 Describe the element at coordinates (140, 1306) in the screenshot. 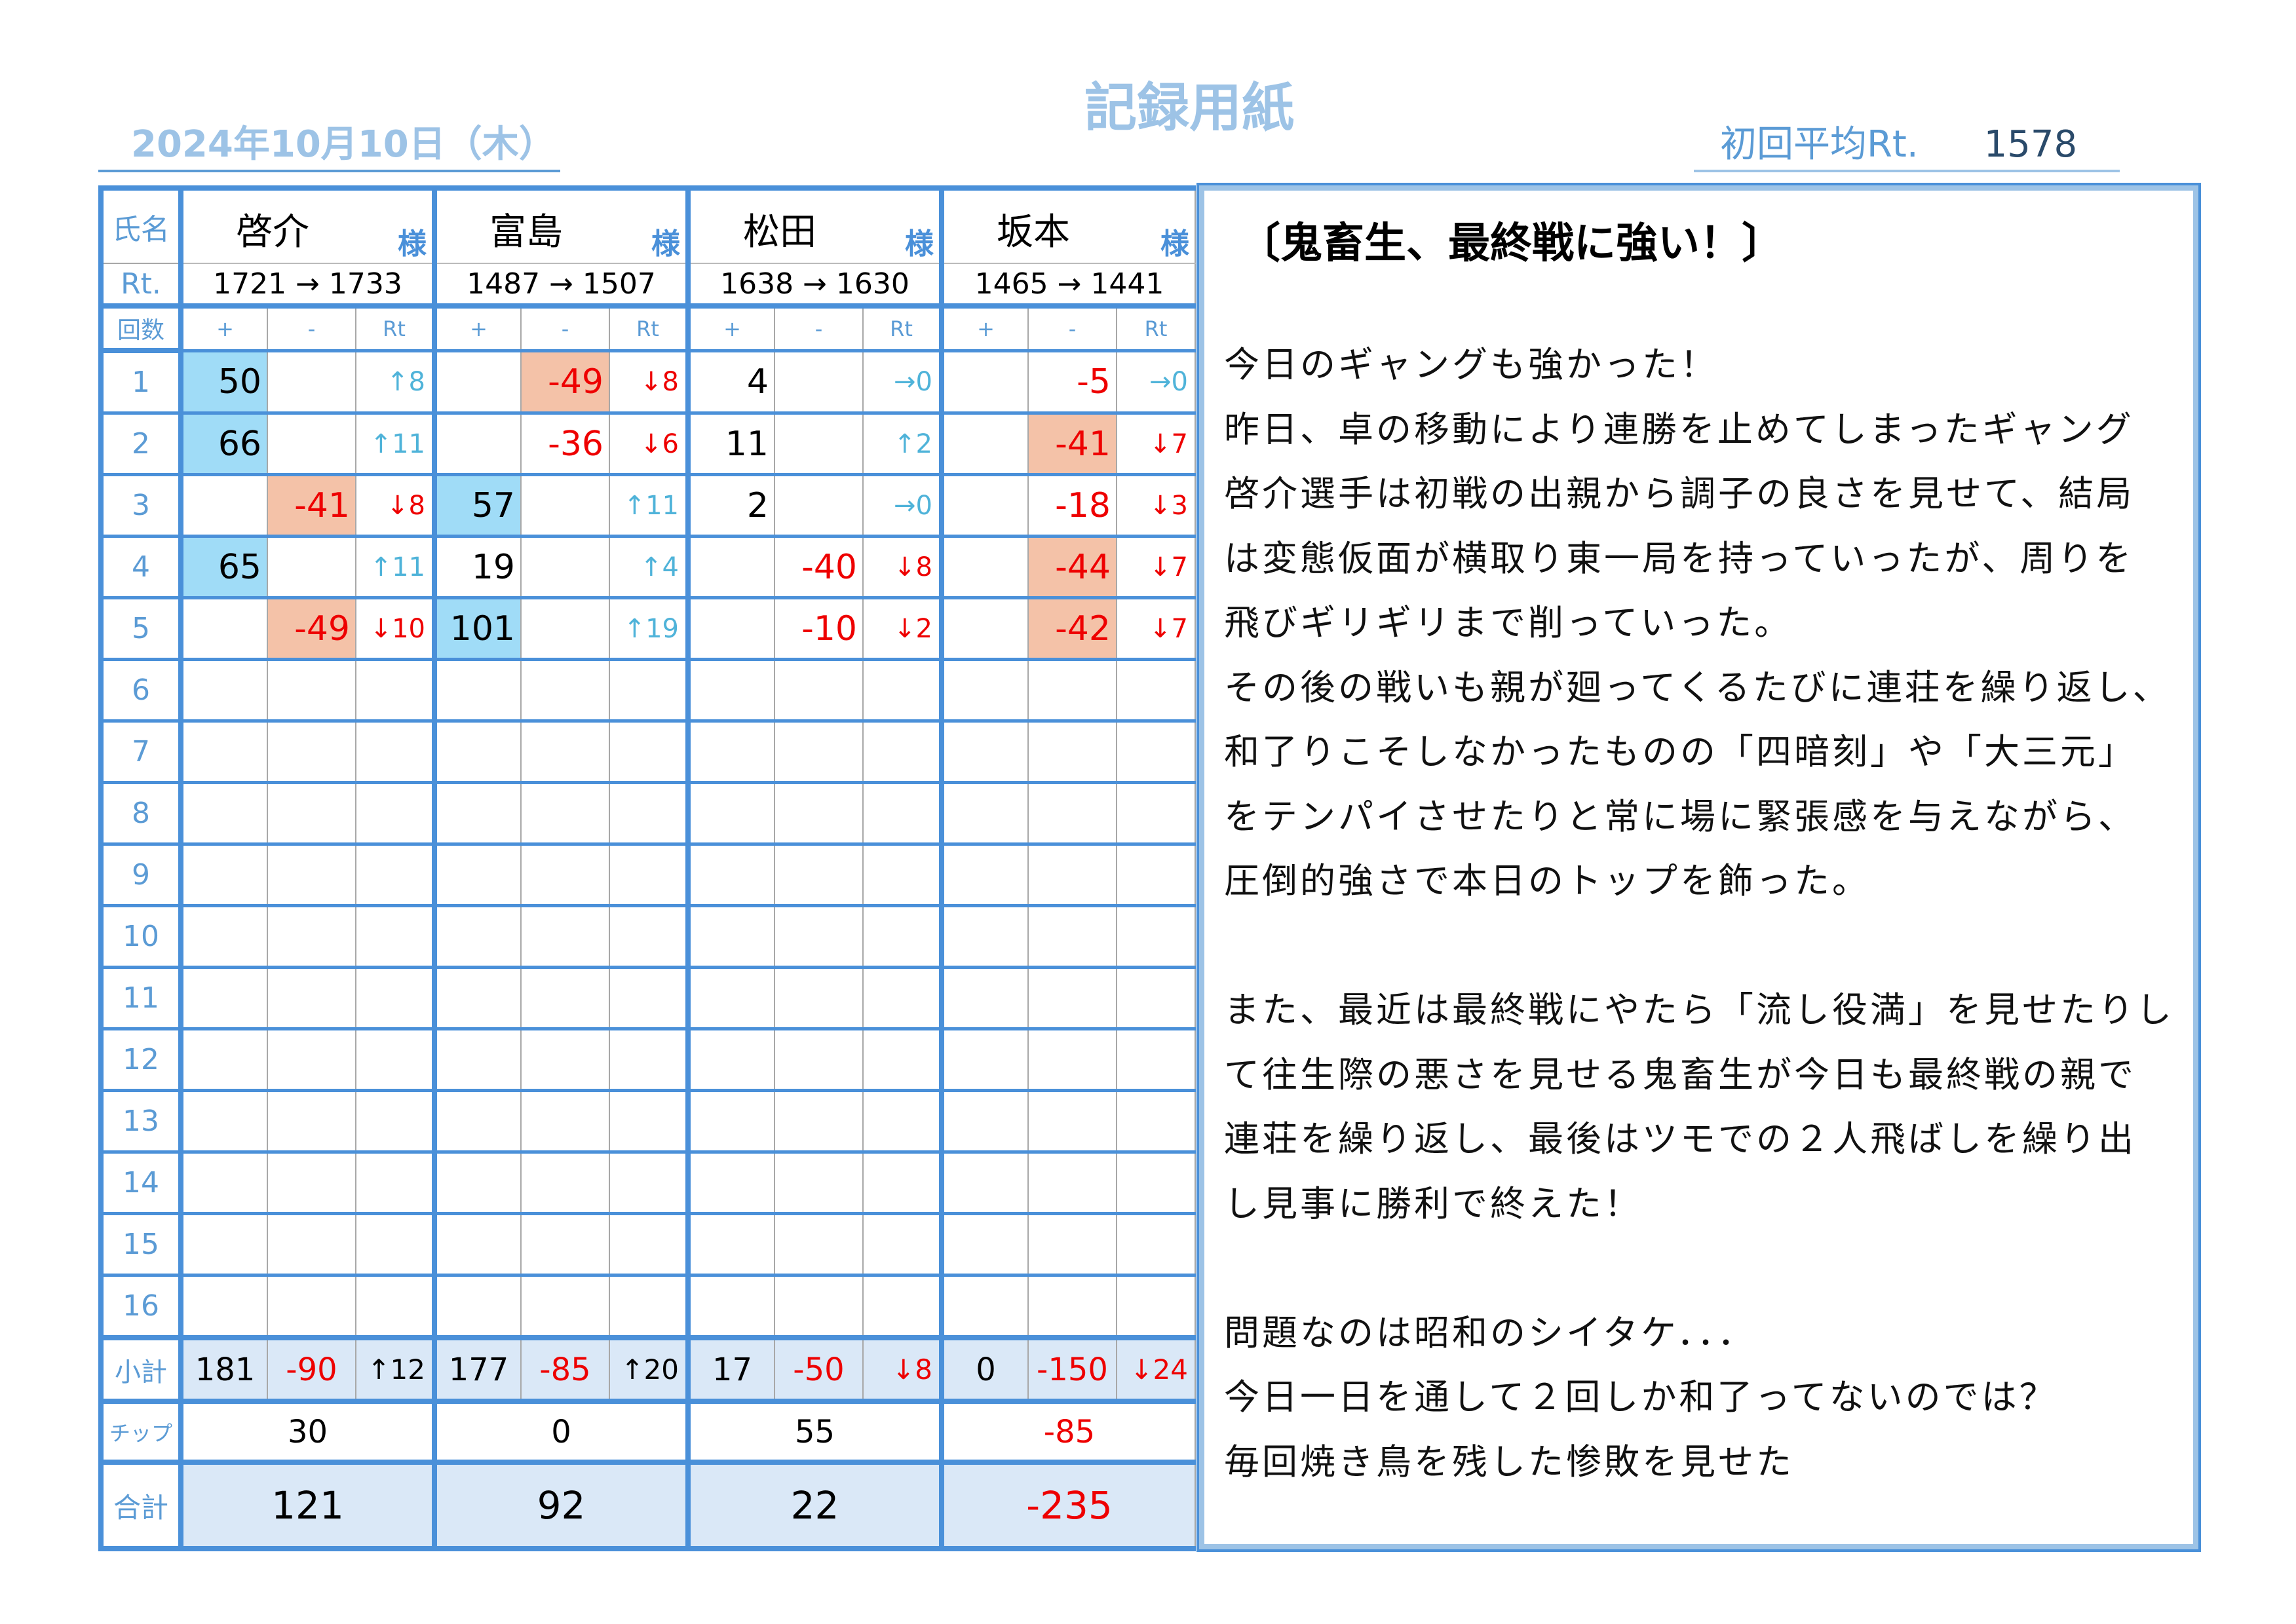

I see `round-number: 16` at that location.